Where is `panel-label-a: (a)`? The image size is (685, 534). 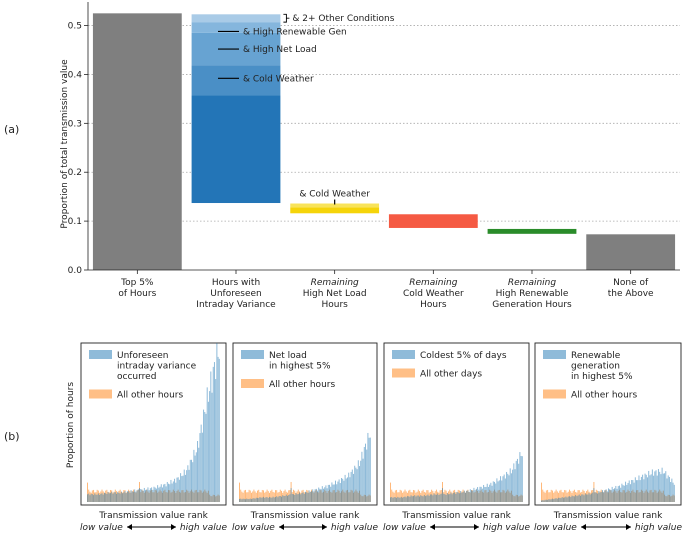 panel-label-a: (a) is located at coordinates (11, 129).